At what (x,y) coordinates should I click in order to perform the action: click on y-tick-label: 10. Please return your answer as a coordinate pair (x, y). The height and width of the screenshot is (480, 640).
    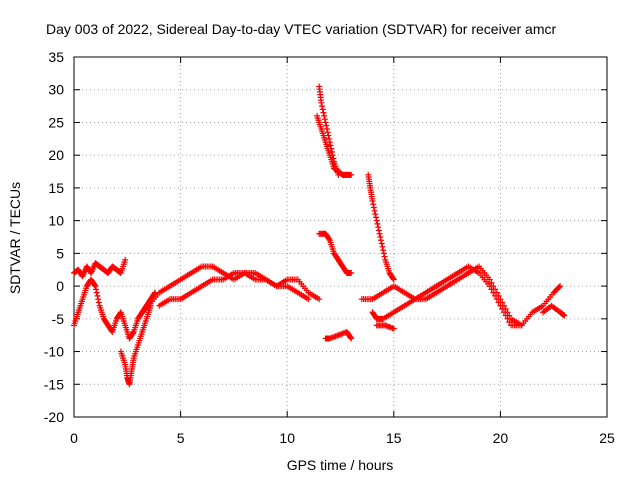
    Looking at the image, I should click on (56, 221).